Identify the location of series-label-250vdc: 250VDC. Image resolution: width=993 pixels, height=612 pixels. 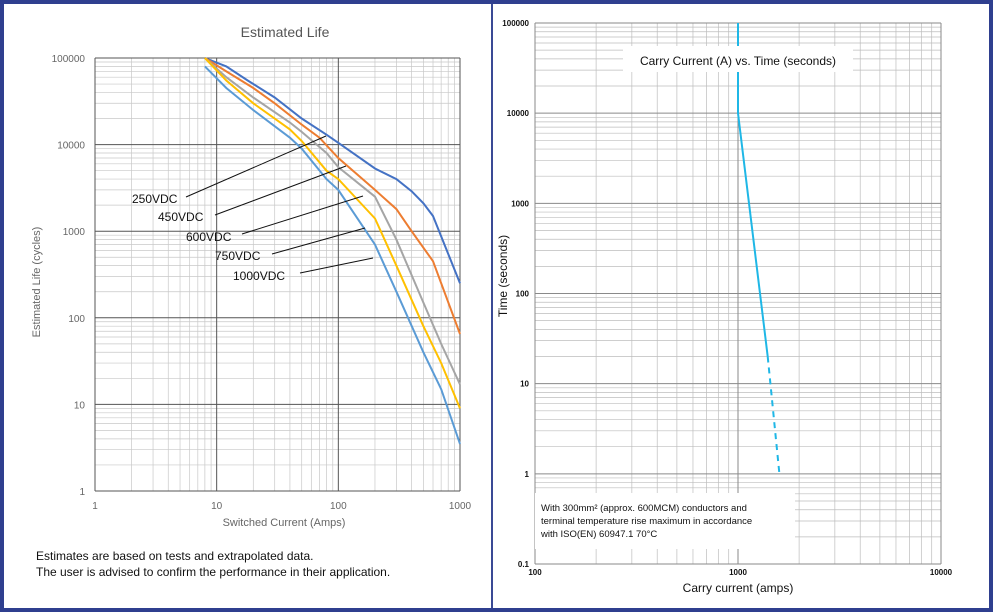
(155, 199).